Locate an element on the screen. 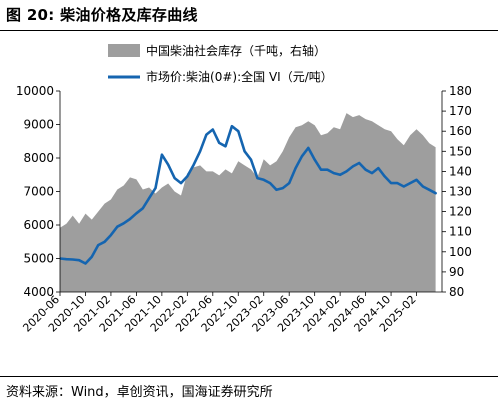 The width and height of the screenshot is (498, 403). left-tick-label: 5000 is located at coordinates (38, 259).